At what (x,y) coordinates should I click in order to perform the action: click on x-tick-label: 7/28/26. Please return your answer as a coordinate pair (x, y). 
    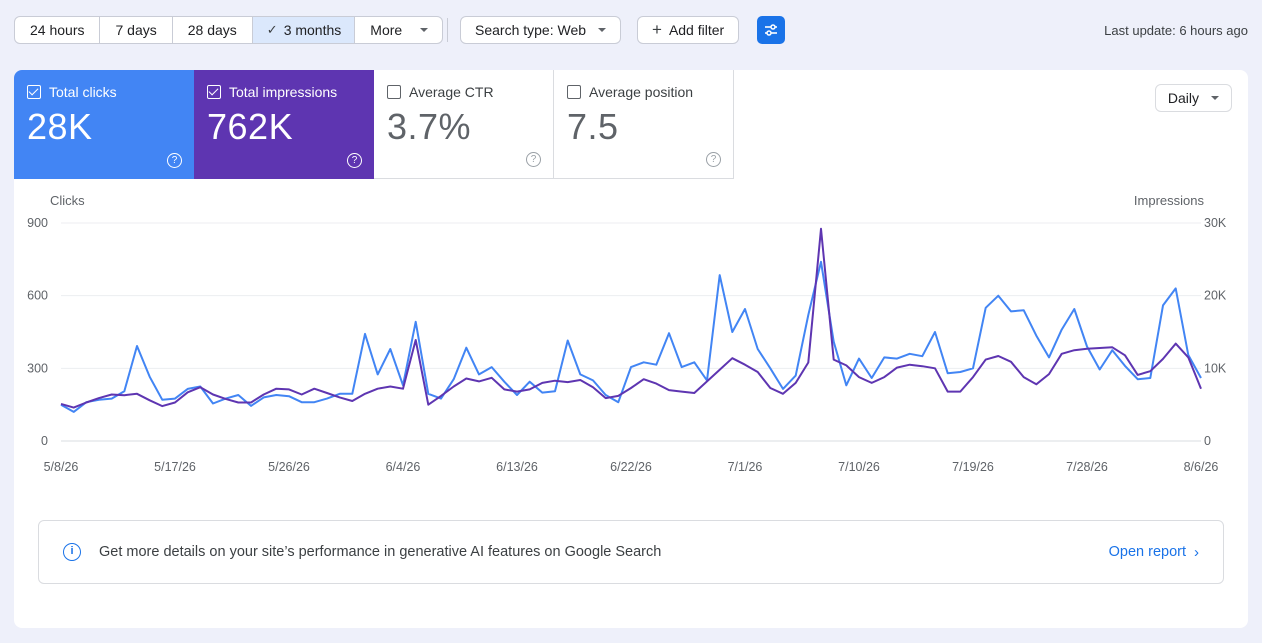
    Looking at the image, I should click on (1087, 467).